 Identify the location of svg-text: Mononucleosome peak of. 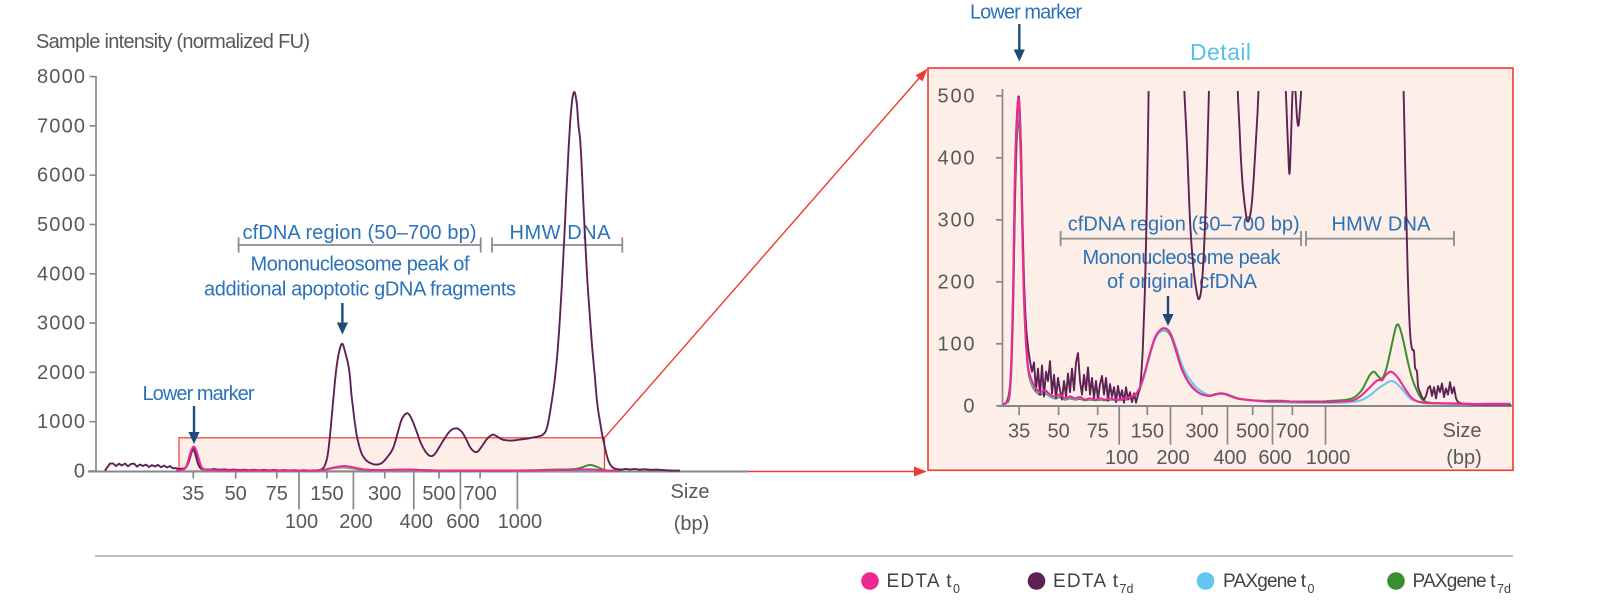
(360, 265).